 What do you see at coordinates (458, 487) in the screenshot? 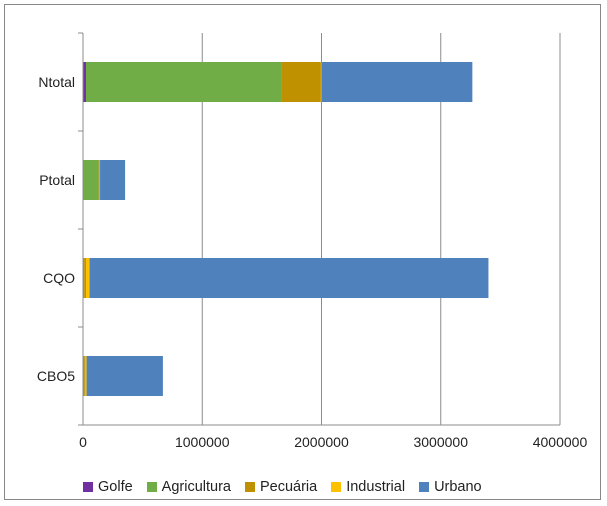
I see `legend-label: Urbano` at bounding box center [458, 487].